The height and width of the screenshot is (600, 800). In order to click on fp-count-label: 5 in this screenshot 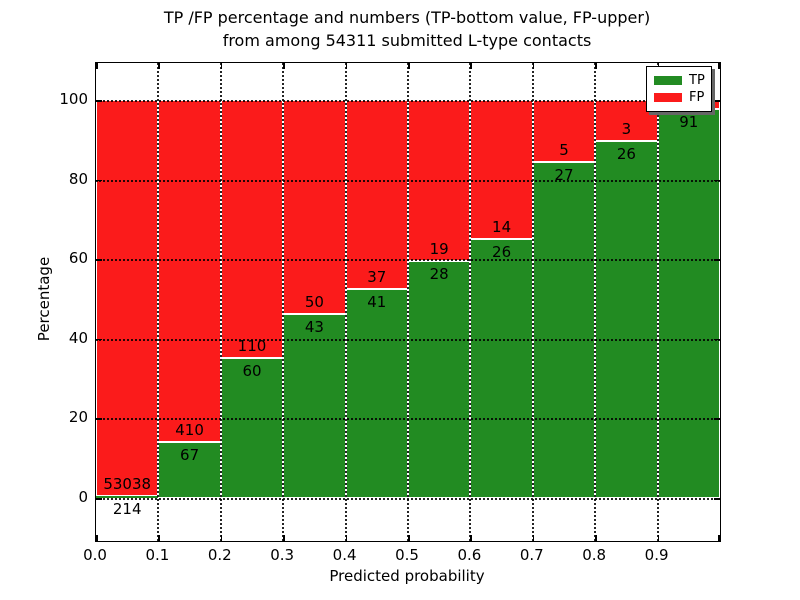, I will do `click(564, 150)`.